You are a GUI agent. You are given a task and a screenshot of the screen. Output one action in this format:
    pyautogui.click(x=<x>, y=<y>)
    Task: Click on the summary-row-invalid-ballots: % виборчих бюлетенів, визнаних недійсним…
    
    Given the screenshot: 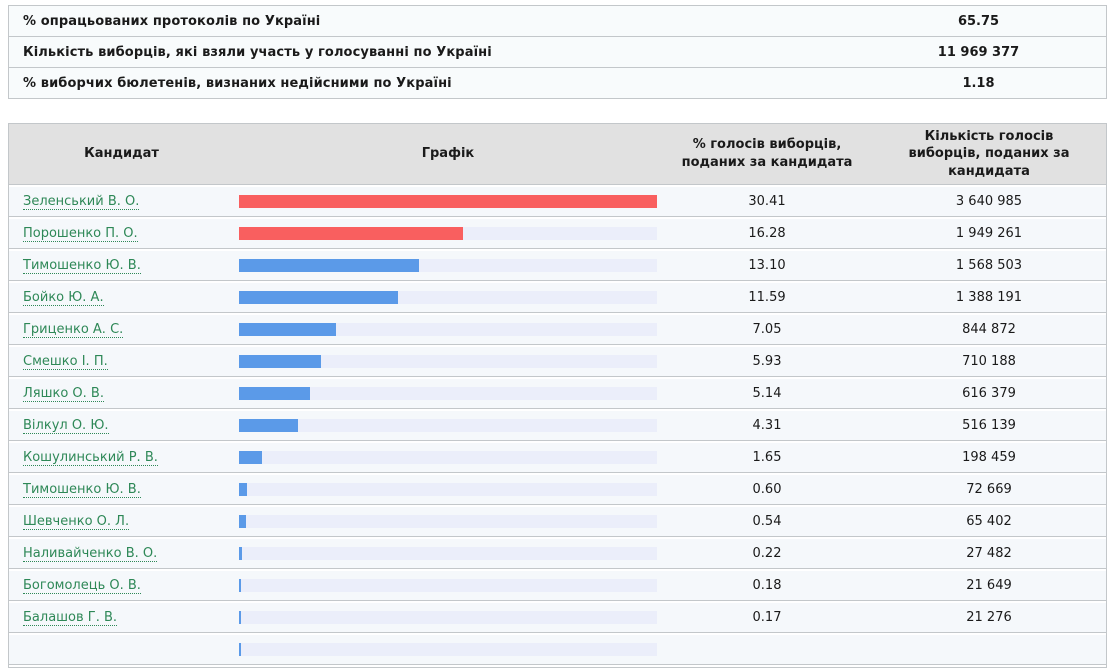 What is the action you would take?
    pyautogui.click(x=557, y=83)
    